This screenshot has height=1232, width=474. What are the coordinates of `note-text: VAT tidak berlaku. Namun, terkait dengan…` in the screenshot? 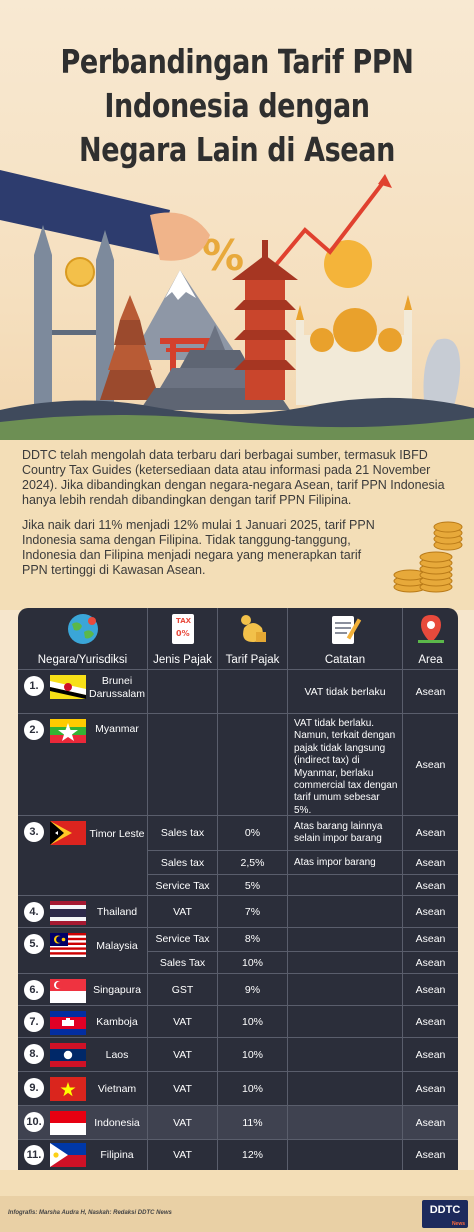 It's located at (346, 767).